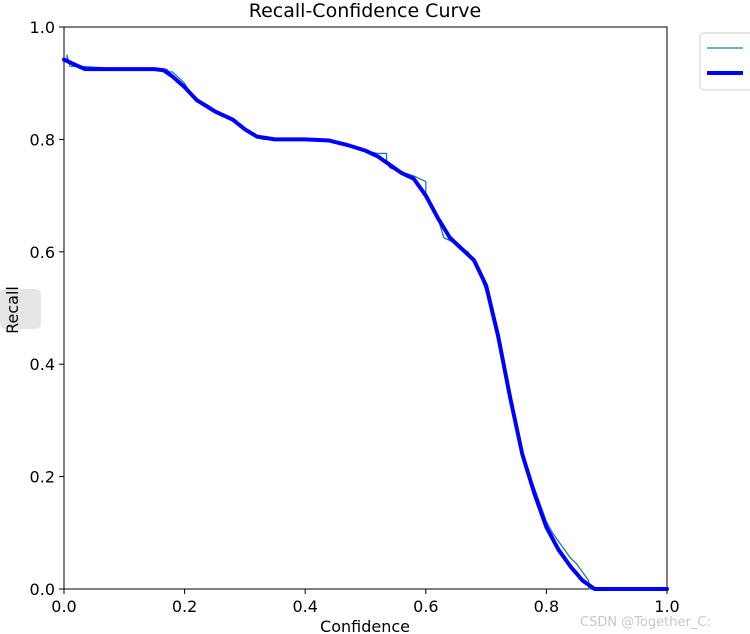  I want to click on y-tick-label: 1.0, so click(42, 27).